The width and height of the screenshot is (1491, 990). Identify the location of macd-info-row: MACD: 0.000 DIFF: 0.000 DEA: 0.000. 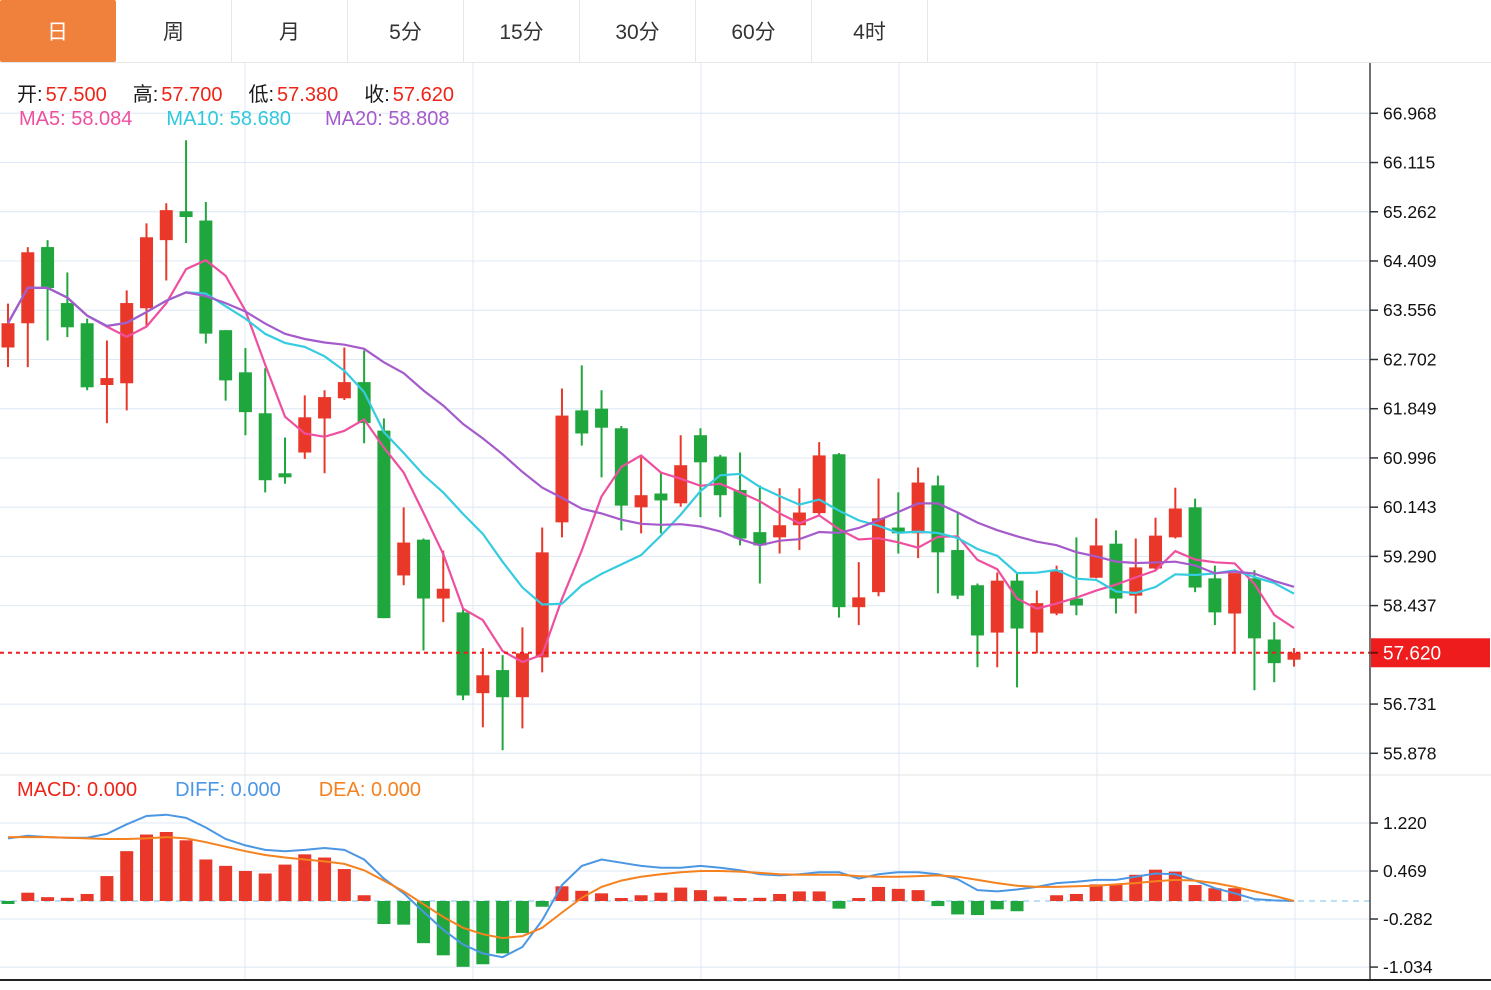
(219, 790).